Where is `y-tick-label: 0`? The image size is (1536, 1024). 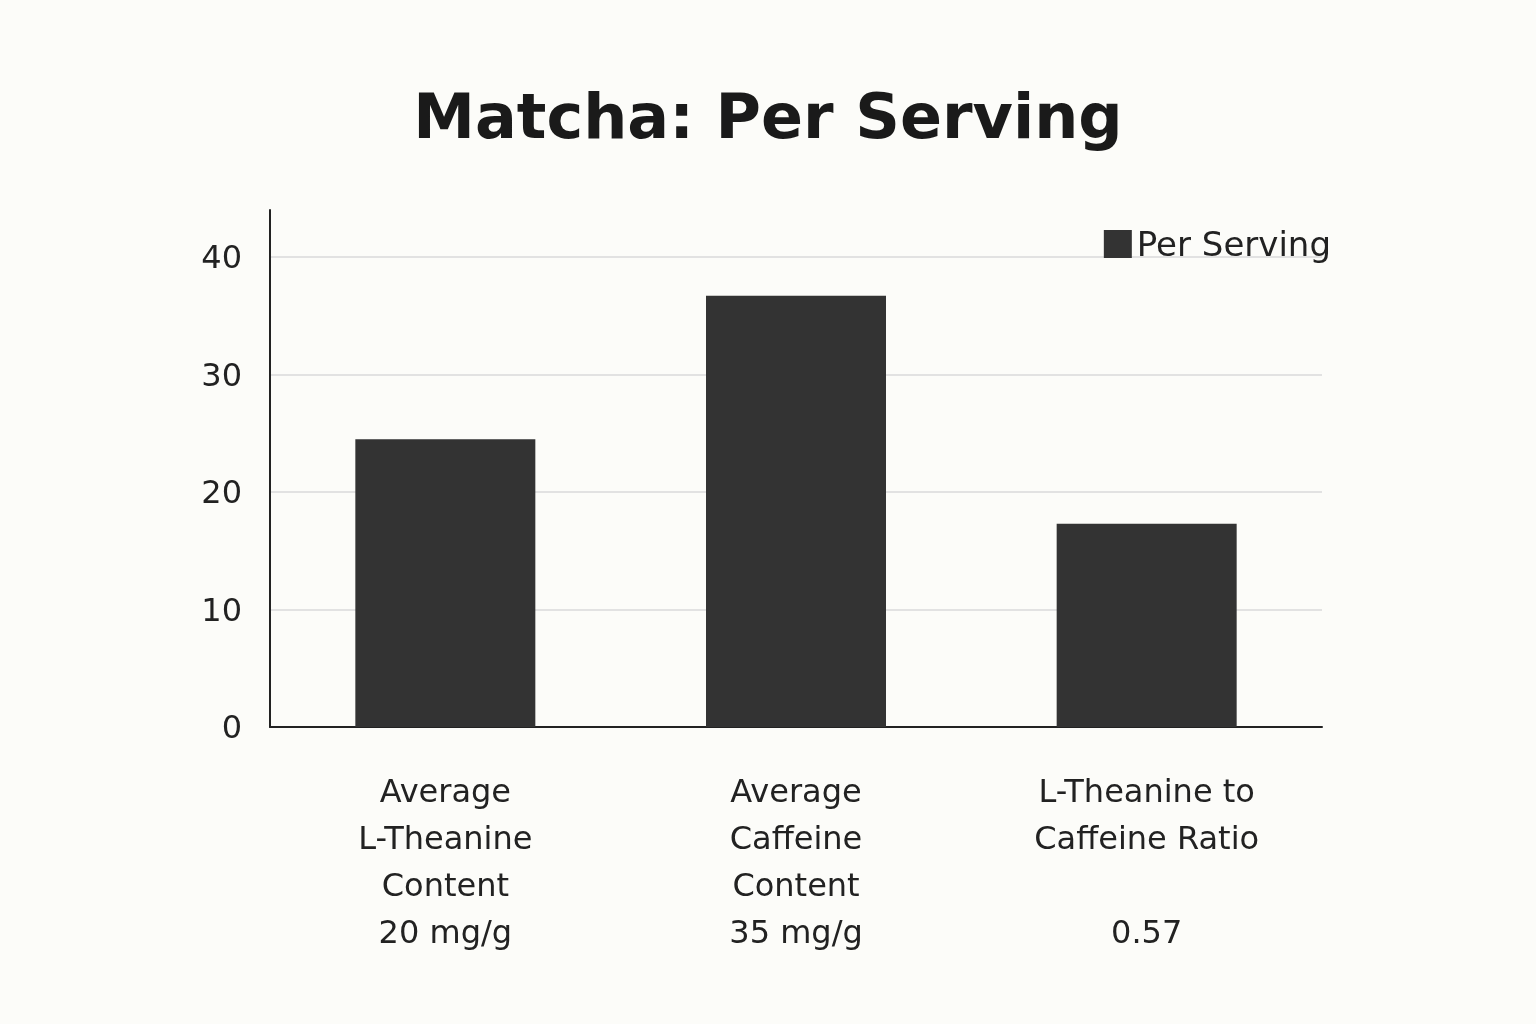
y-tick-label: 0 is located at coordinates (231, 727).